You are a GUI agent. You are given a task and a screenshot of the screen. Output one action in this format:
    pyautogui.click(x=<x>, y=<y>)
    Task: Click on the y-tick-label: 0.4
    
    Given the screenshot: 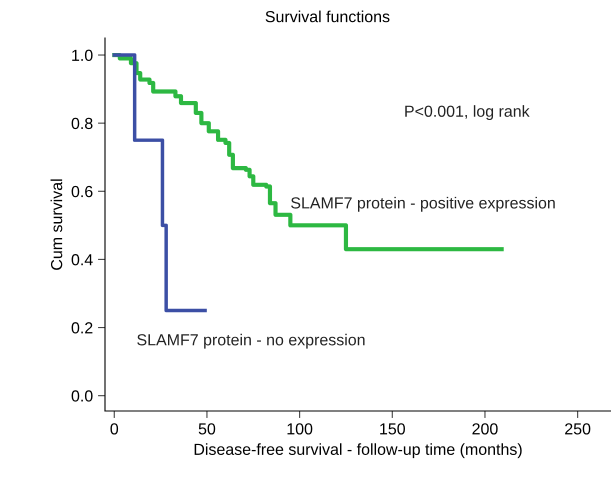 What is the action you would take?
    pyautogui.click(x=82, y=260)
    